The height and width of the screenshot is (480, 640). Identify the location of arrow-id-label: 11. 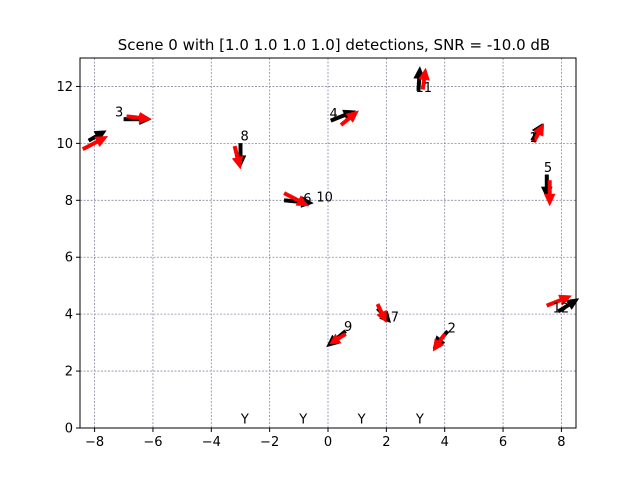
(424, 88).